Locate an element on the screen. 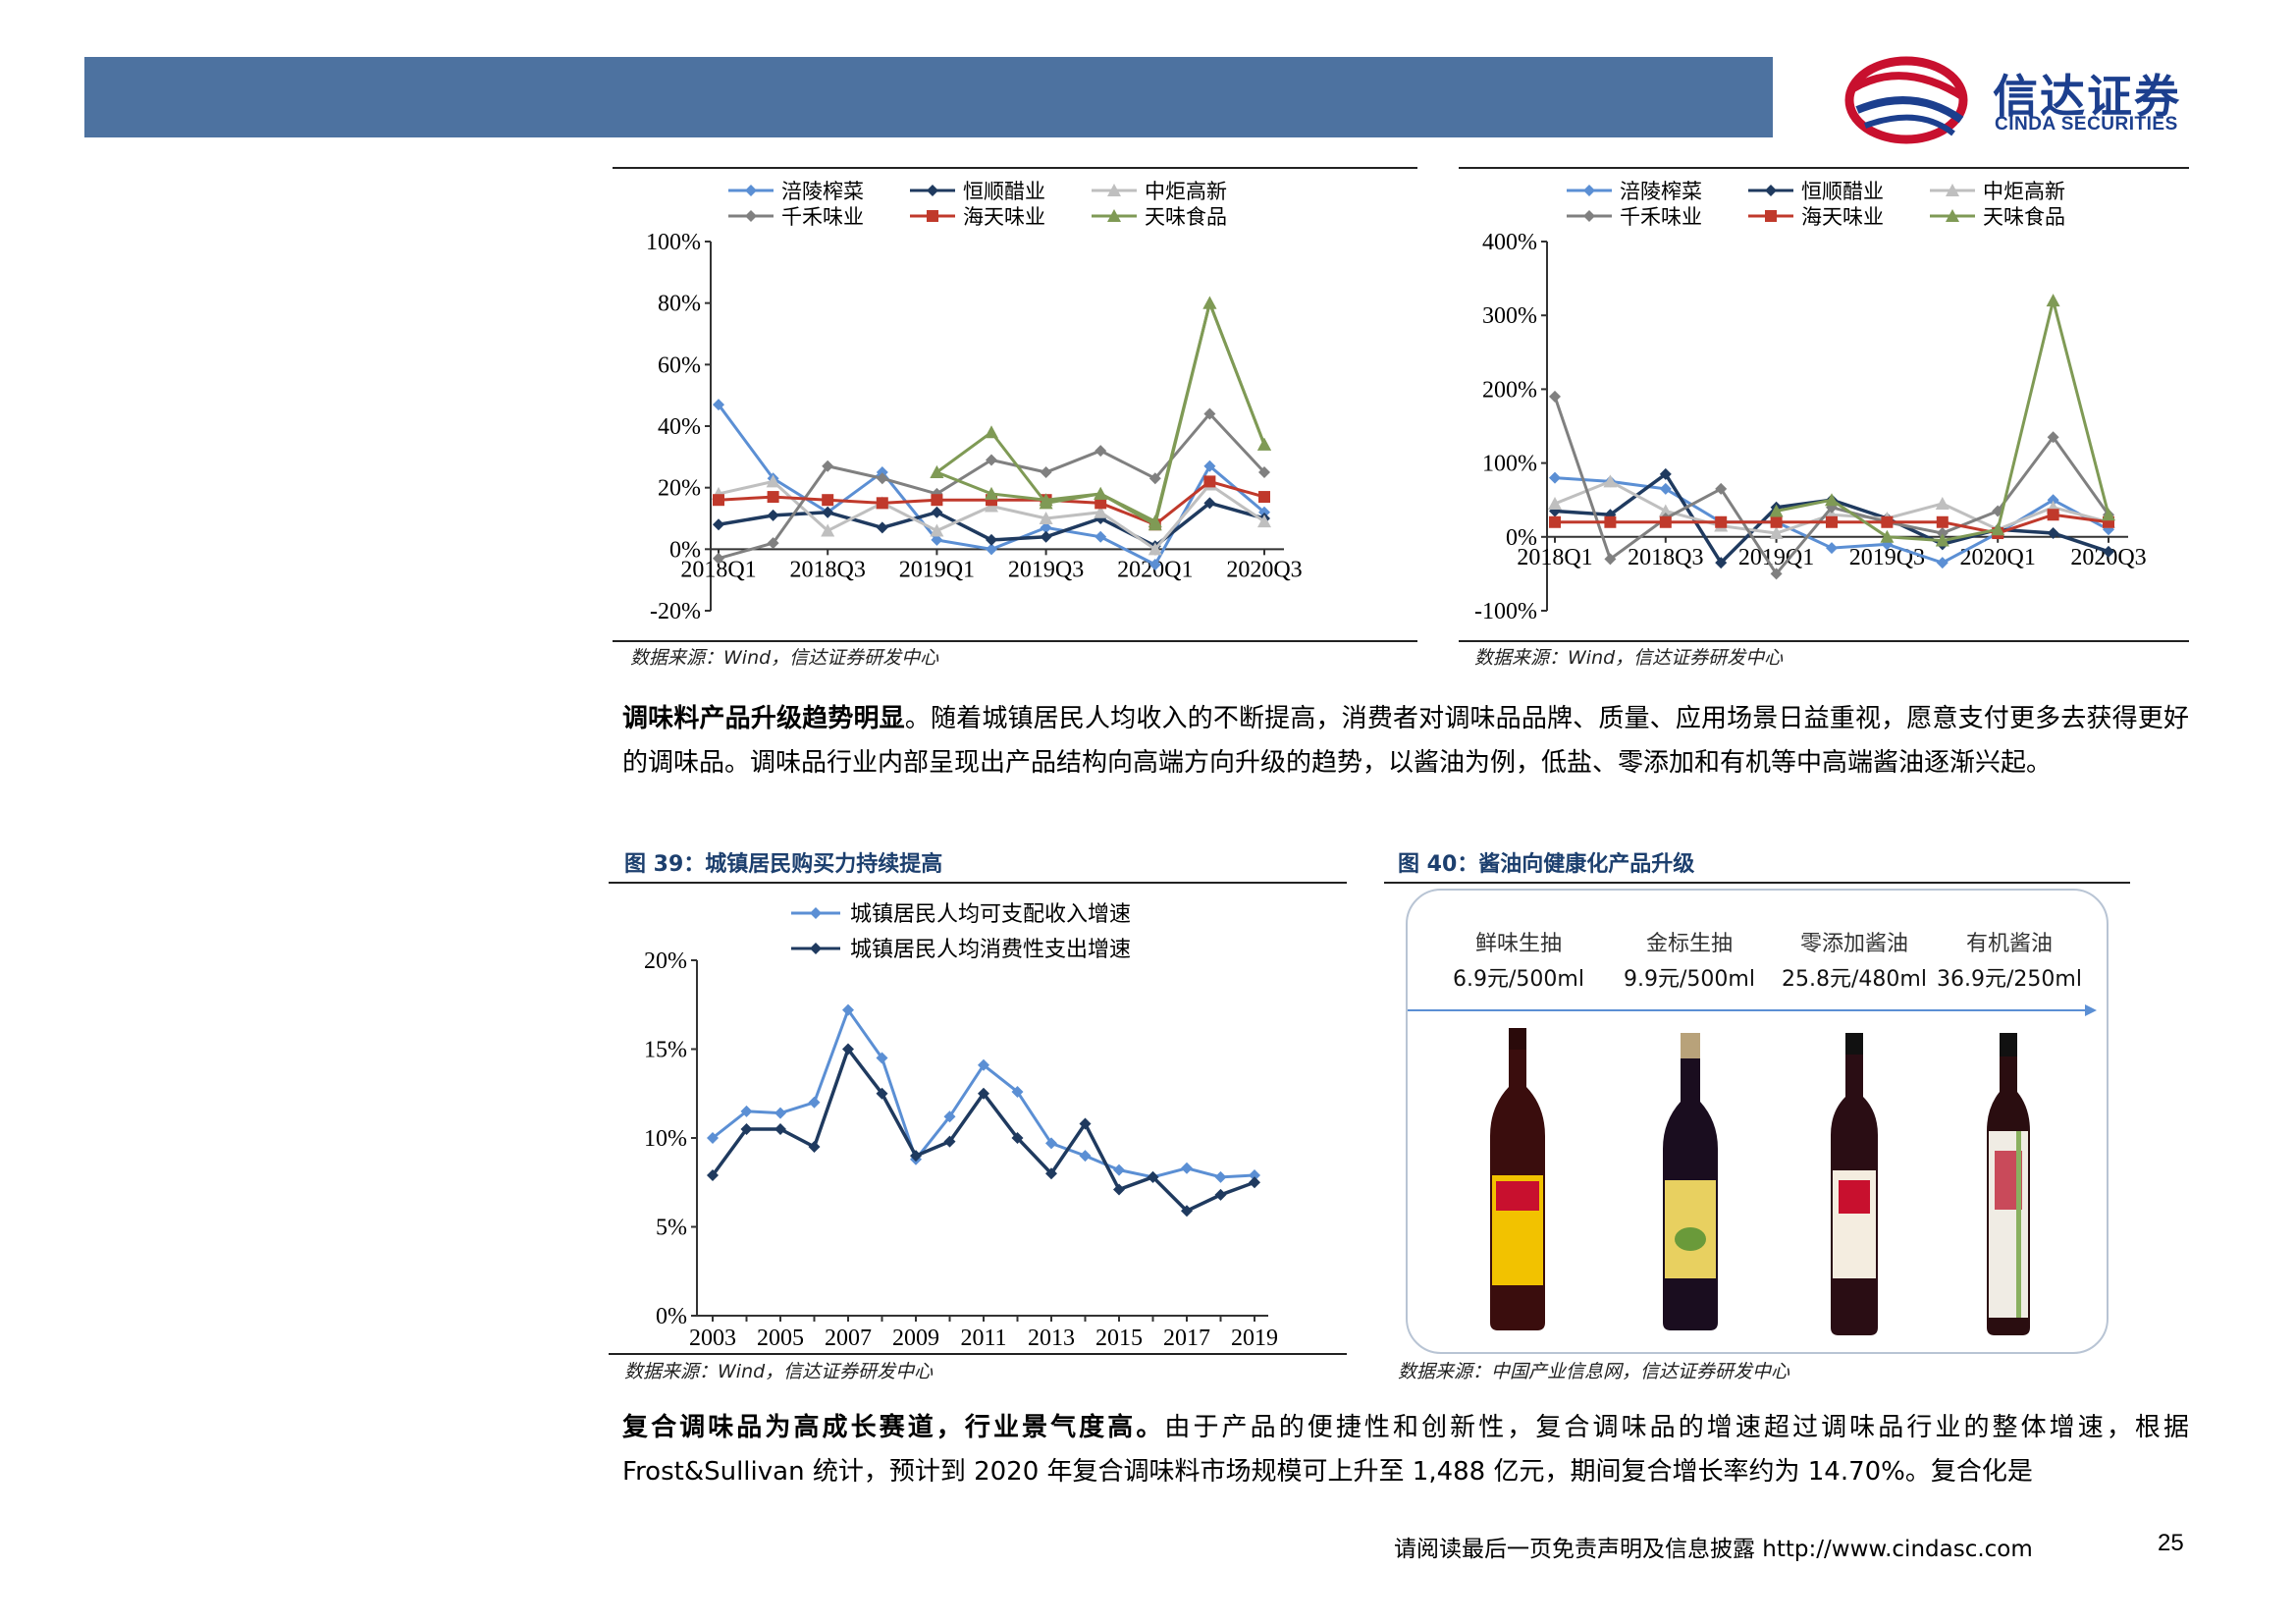 This screenshot has width=2296, height=1624. product-name: 鲜味生抽 is located at coordinates (1518, 944).